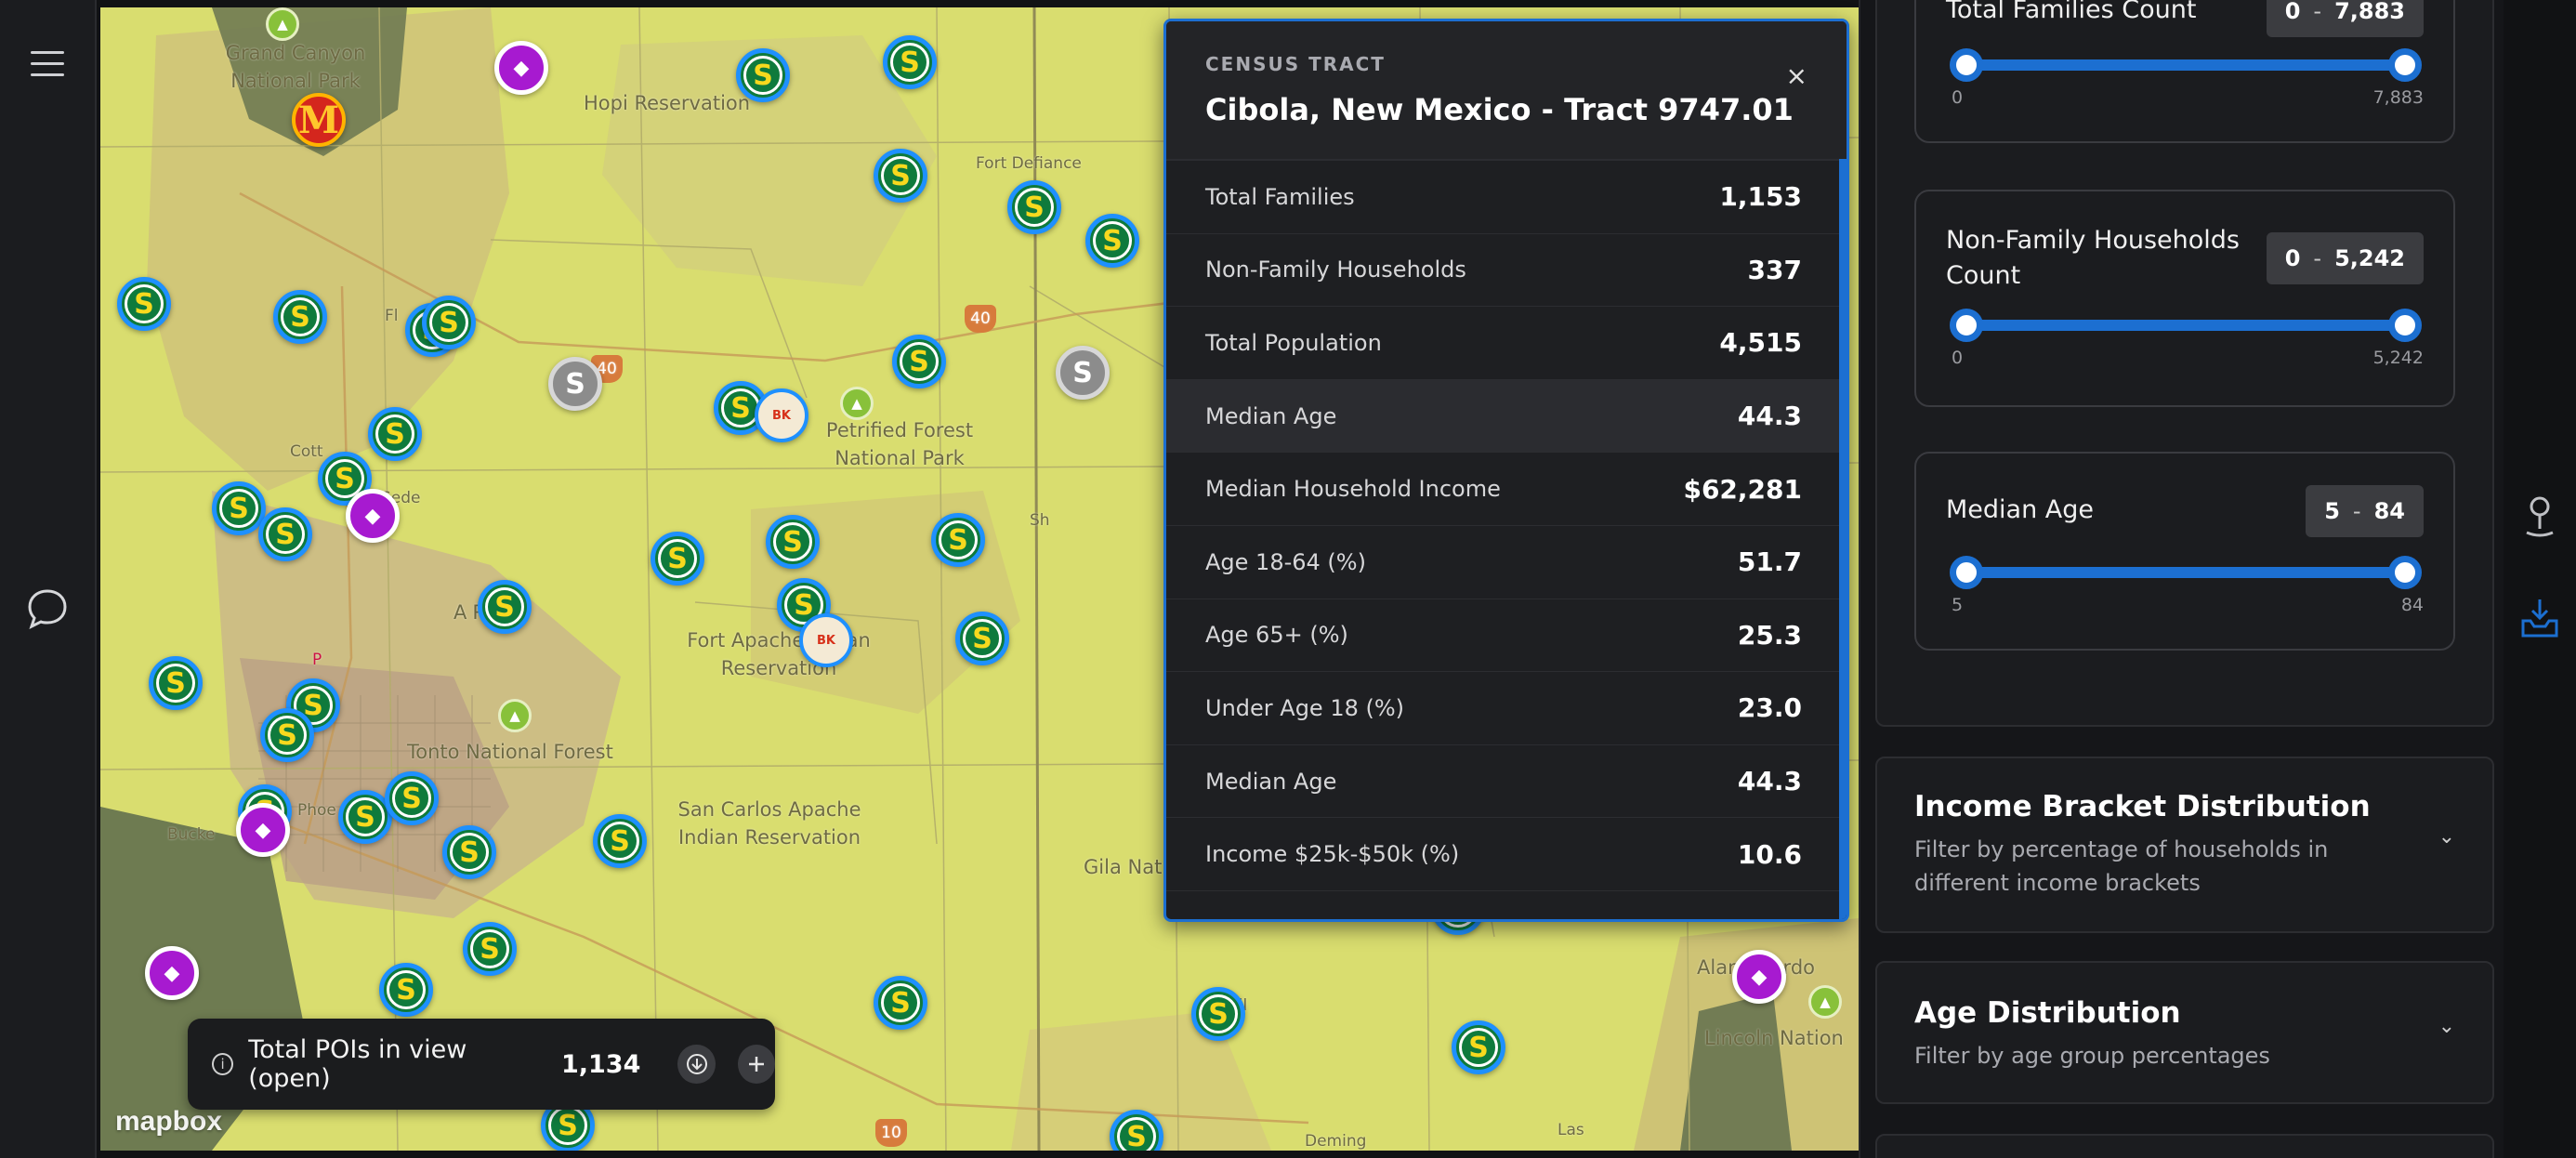  What do you see at coordinates (2365, 511) in the screenshot?
I see `range-value-chip: 5-84` at bounding box center [2365, 511].